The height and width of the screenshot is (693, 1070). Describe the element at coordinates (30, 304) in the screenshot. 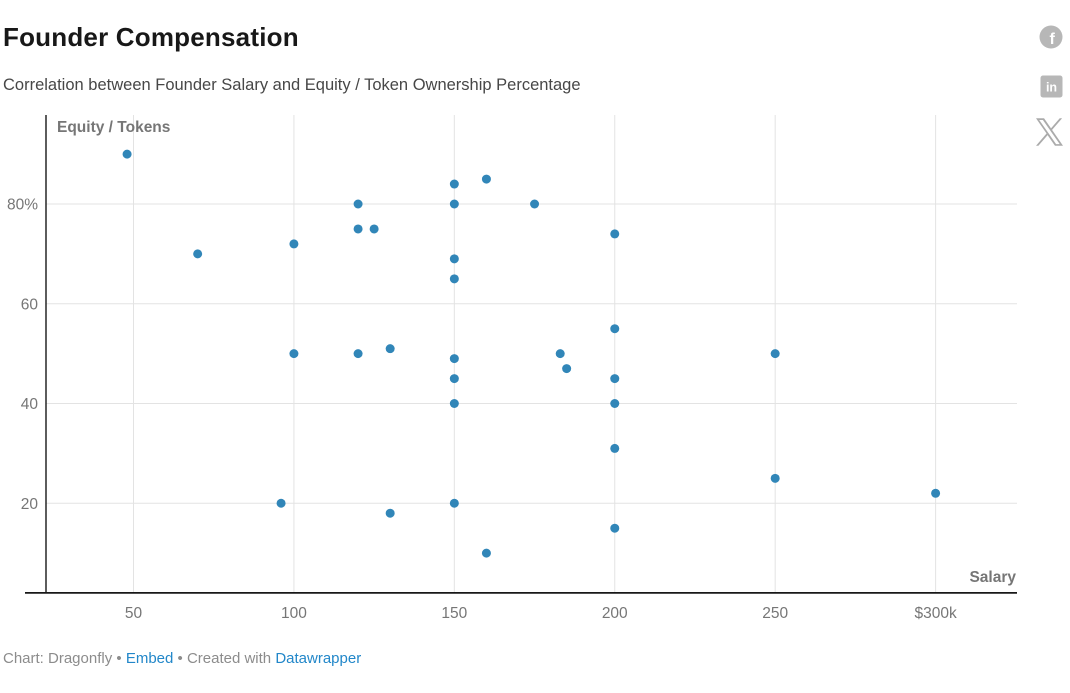

I see `y-tick-label: 60` at that location.